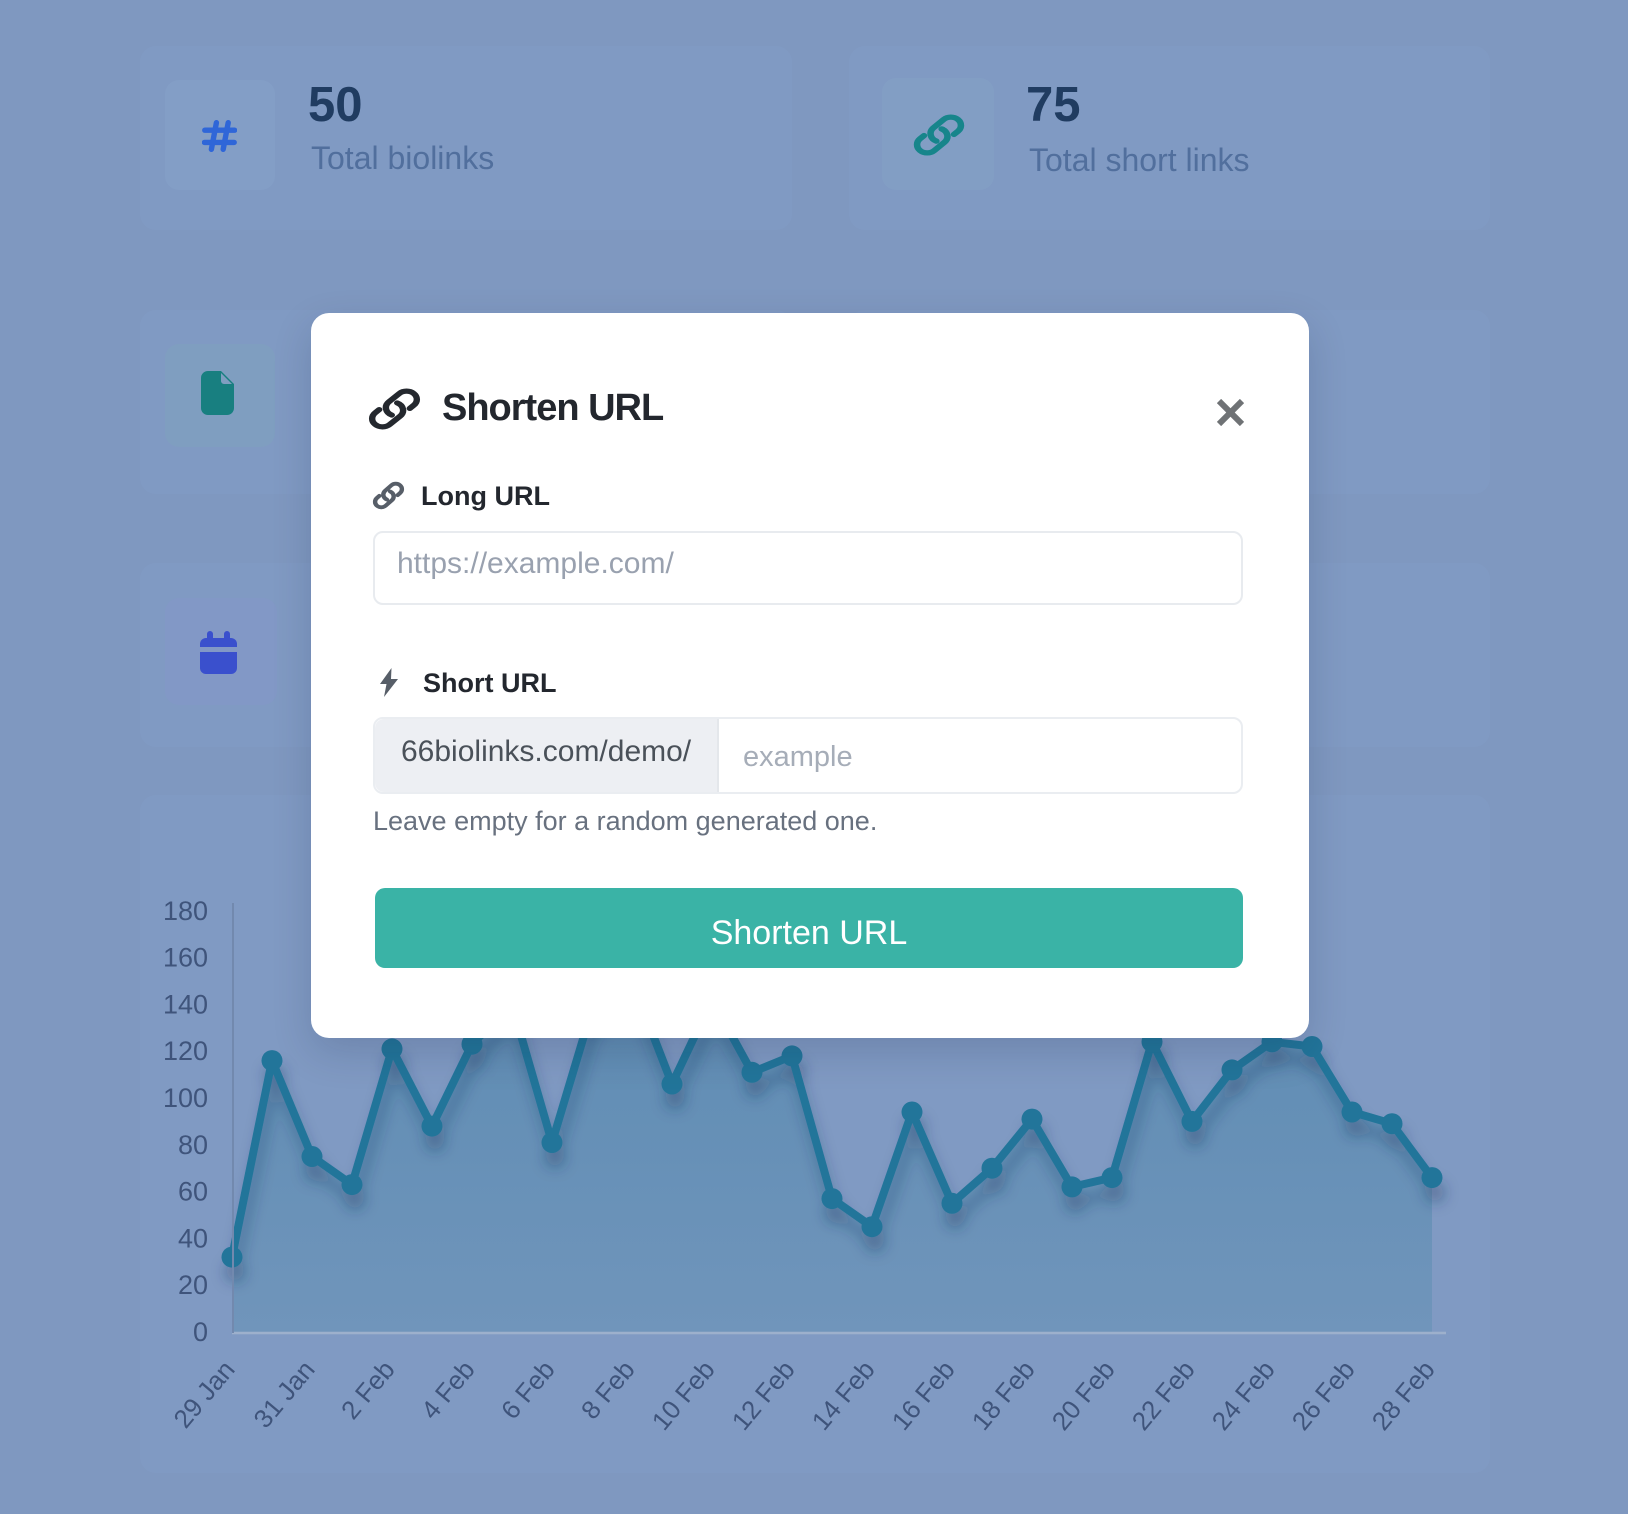 The height and width of the screenshot is (1514, 1628). I want to click on svg-text: 12 Feb, so click(763, 1395).